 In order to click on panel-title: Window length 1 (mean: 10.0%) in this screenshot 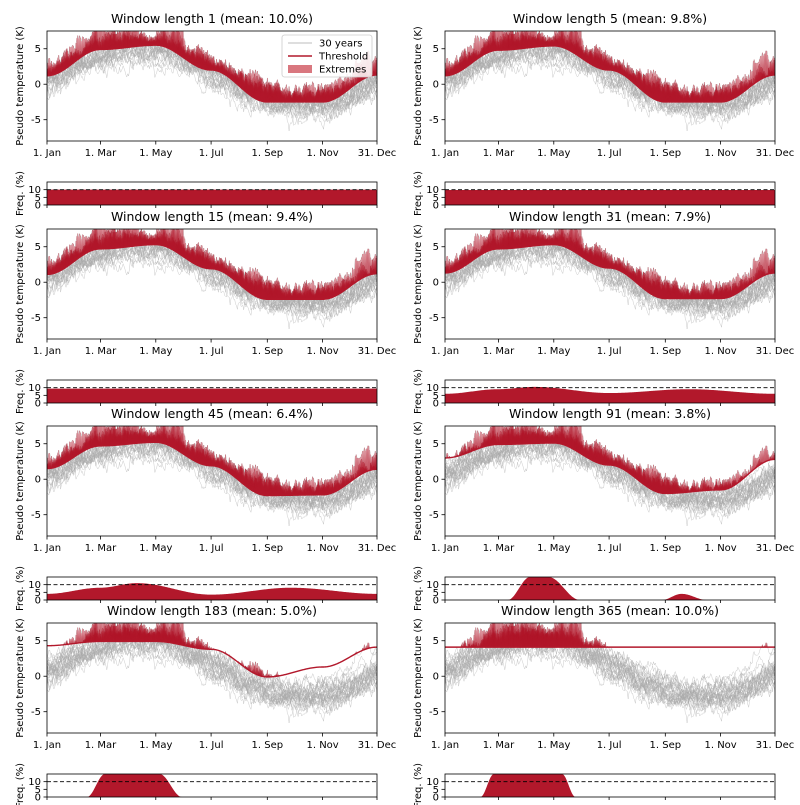, I will do `click(212, 18)`.